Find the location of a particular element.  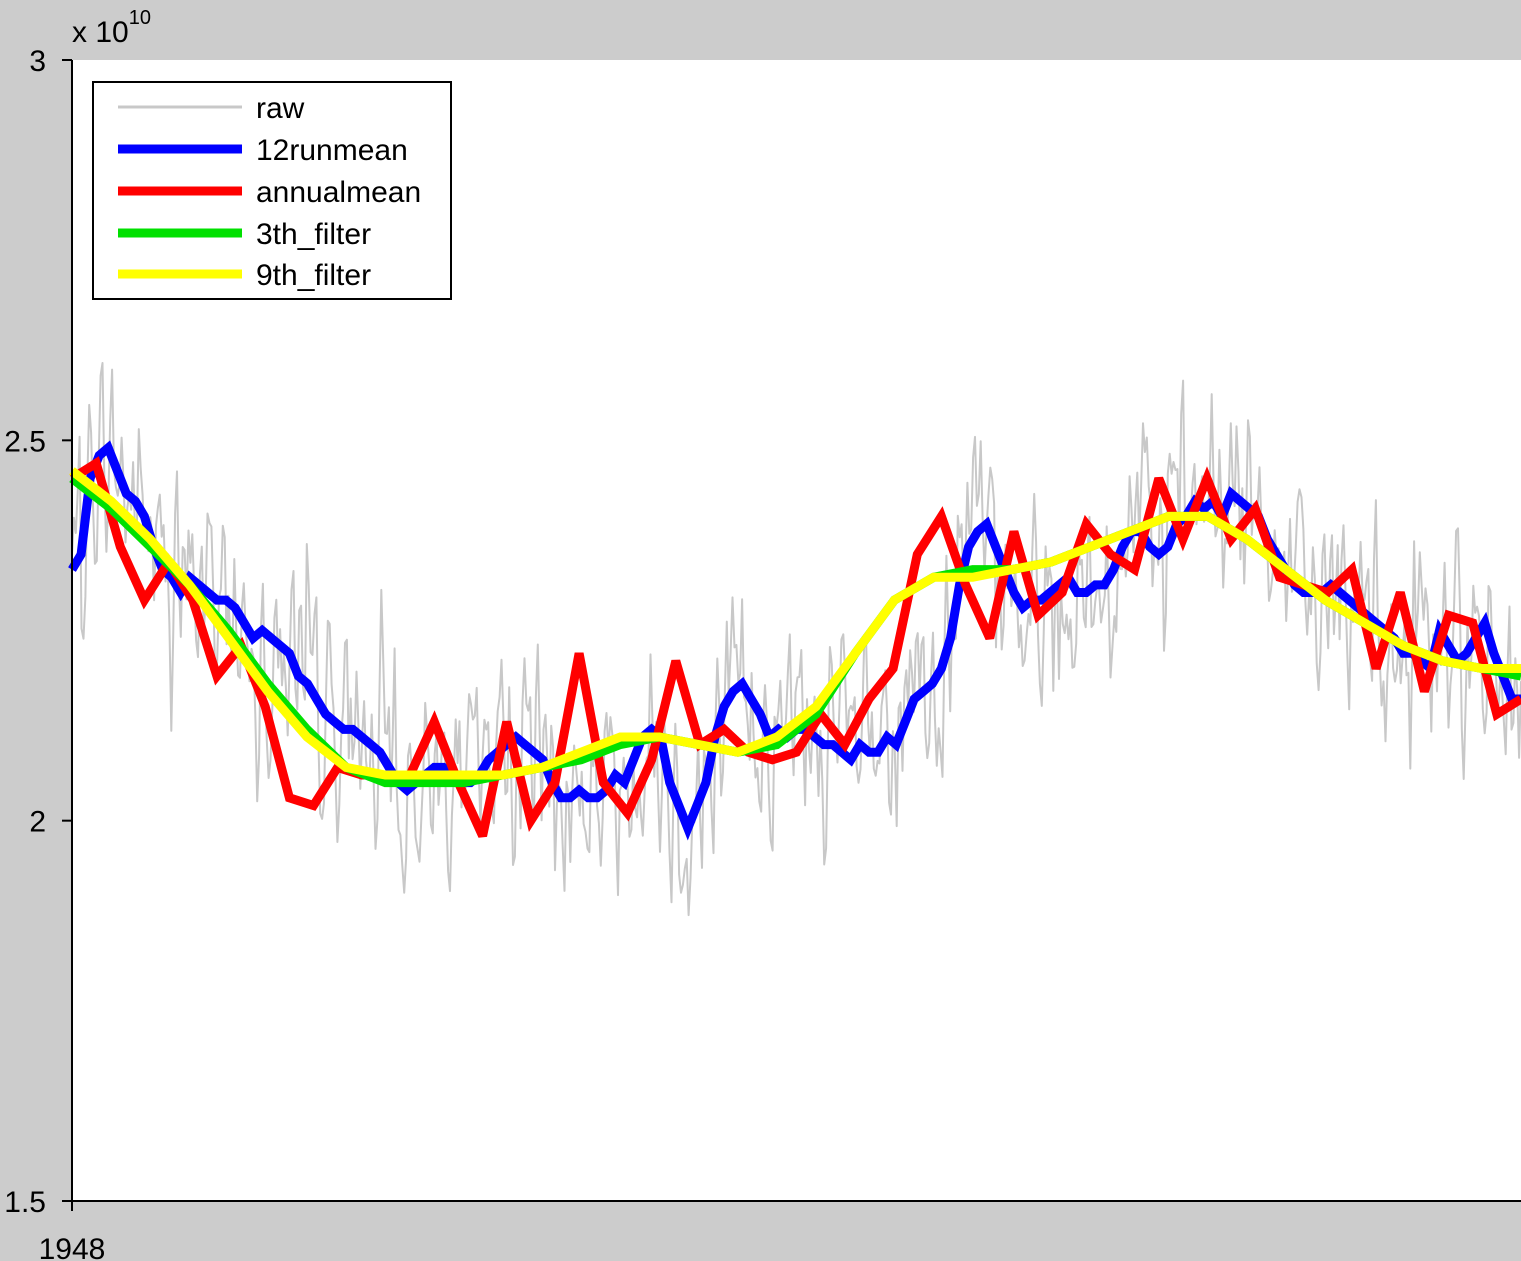

legend-item-12runmean: 12runmean is located at coordinates (263, 150).